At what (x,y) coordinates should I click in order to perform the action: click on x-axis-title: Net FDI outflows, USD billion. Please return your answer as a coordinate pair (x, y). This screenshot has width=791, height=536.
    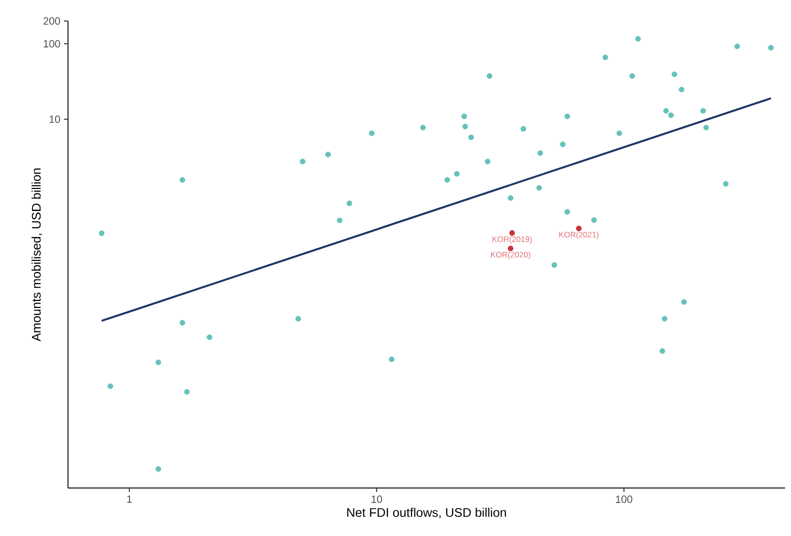
    Looking at the image, I should click on (426, 513).